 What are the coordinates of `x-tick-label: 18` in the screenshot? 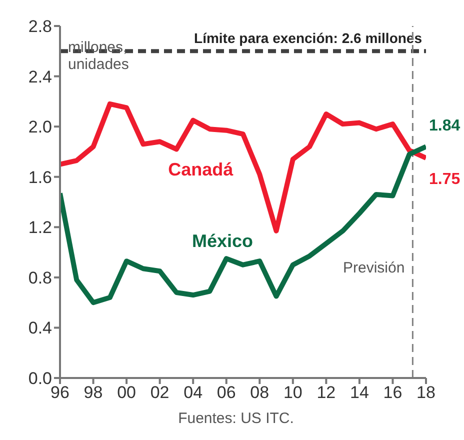 It's located at (426, 392).